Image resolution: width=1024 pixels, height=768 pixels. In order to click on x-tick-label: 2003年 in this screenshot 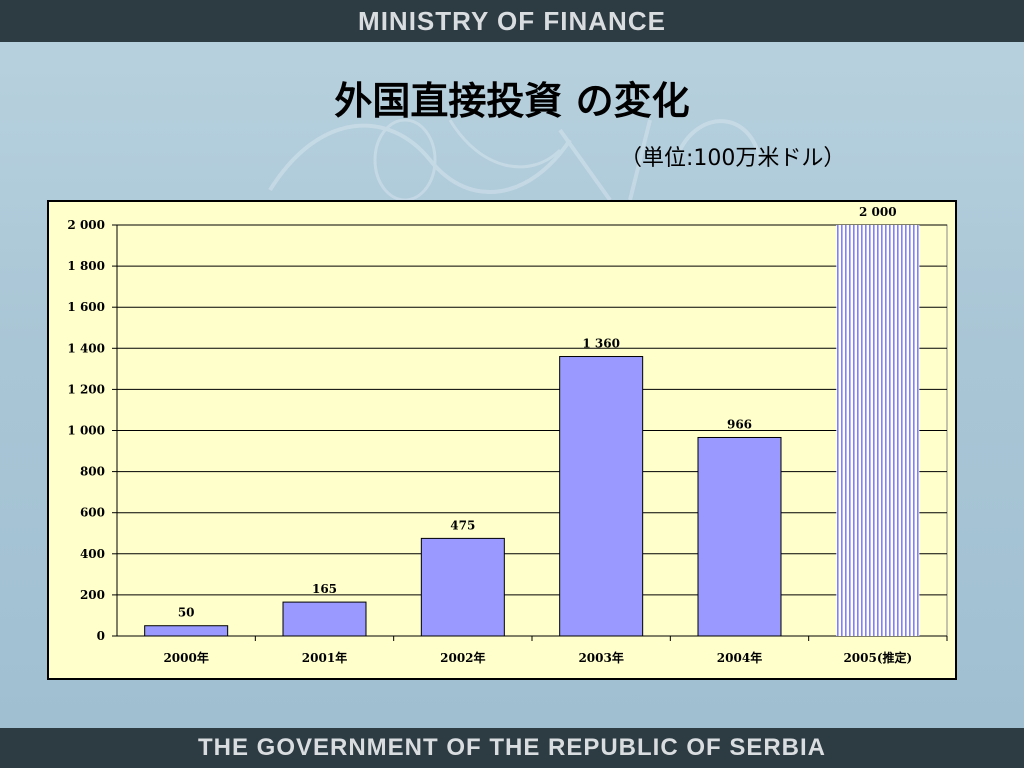, I will do `click(600, 657)`.